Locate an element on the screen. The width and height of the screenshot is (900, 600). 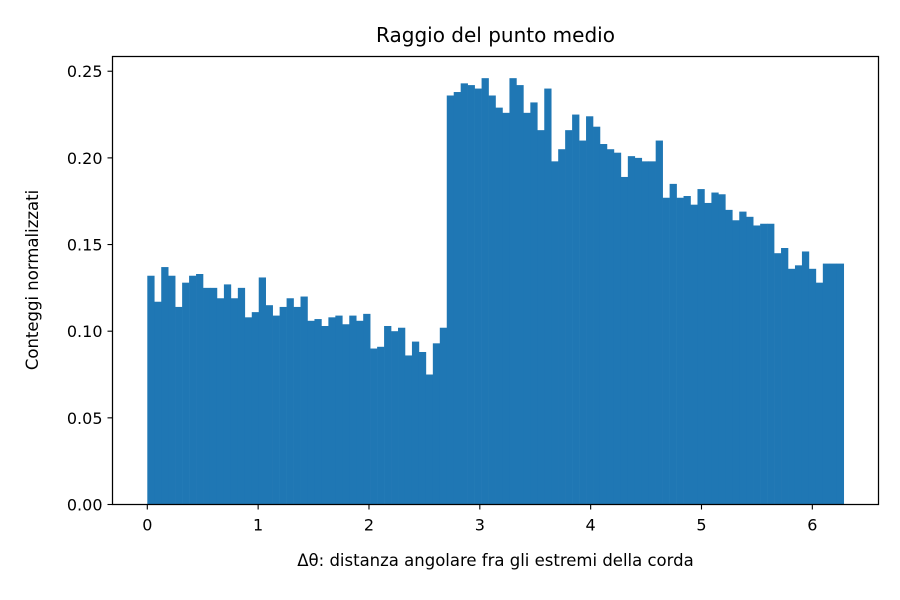
y-tick-label: 0.15 is located at coordinates (85, 245).